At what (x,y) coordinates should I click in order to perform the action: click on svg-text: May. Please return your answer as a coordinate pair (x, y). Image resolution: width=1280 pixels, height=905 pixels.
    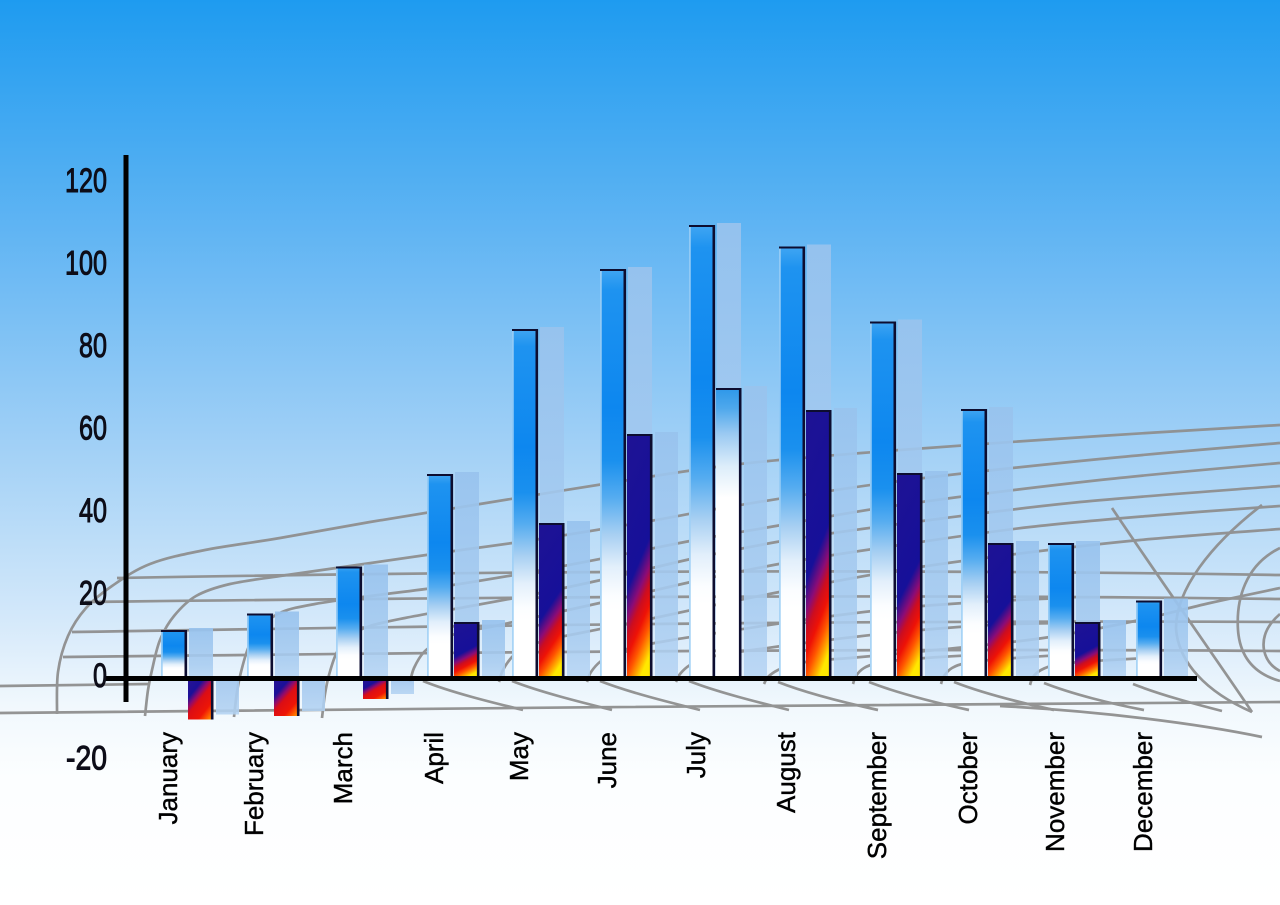
    Looking at the image, I should click on (519, 756).